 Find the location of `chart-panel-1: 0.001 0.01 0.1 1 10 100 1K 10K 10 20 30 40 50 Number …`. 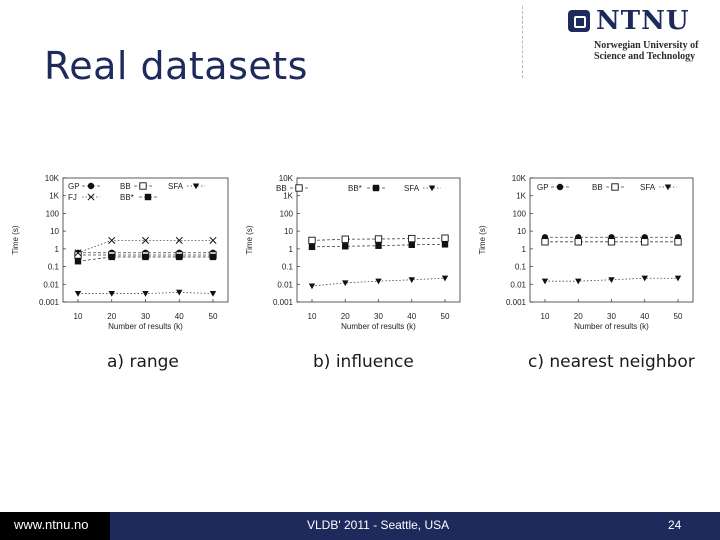

chart-panel-1: 0.001 0.01 0.1 1 10 100 1K 10K 10 20 30 40 50 Number … is located at coordinates (120, 252).